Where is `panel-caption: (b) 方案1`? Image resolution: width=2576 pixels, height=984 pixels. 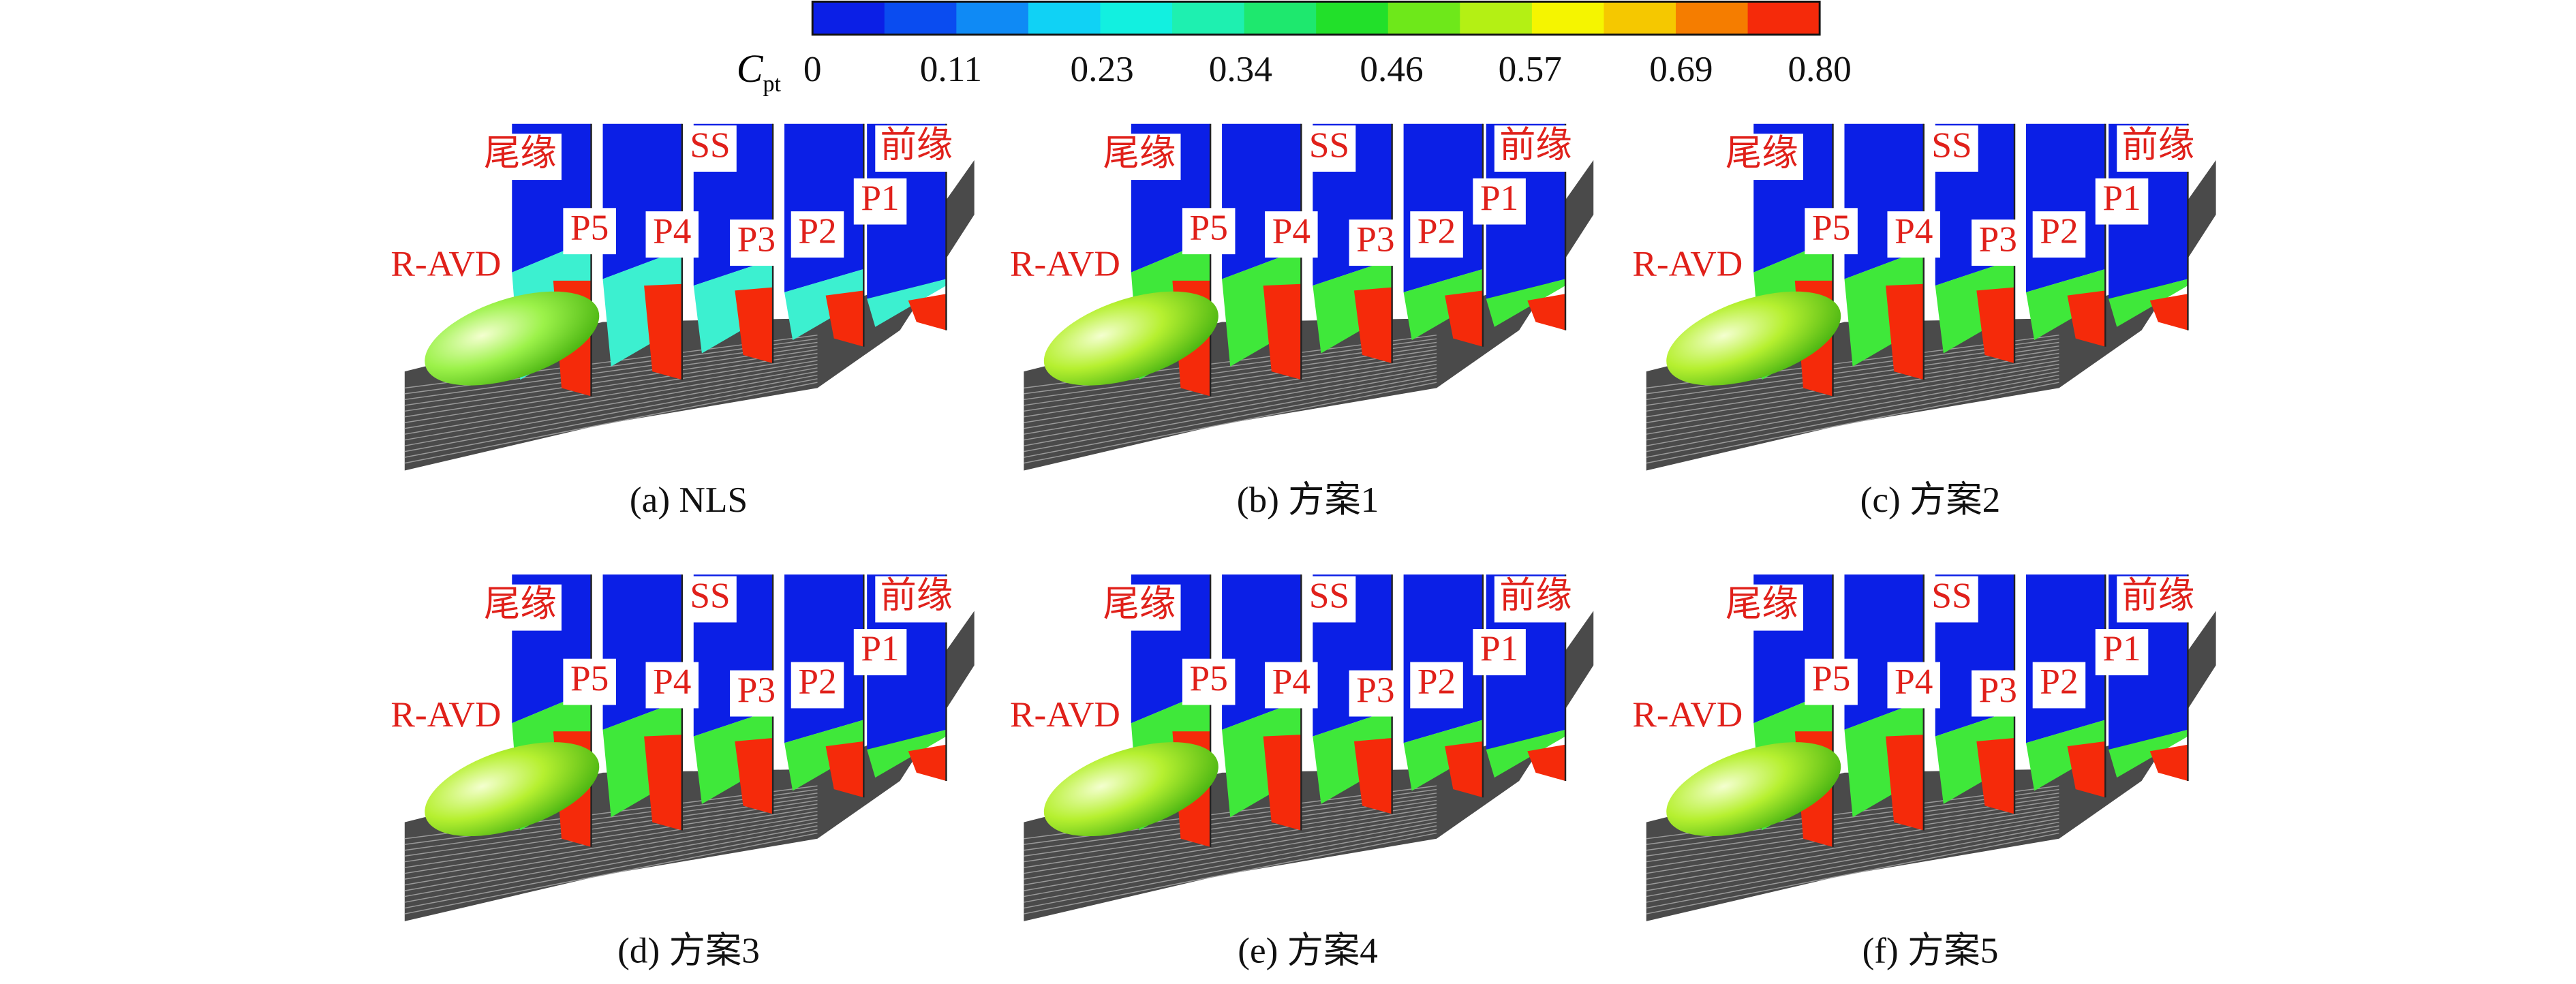
panel-caption: (b) 方案1 is located at coordinates (1308, 500).